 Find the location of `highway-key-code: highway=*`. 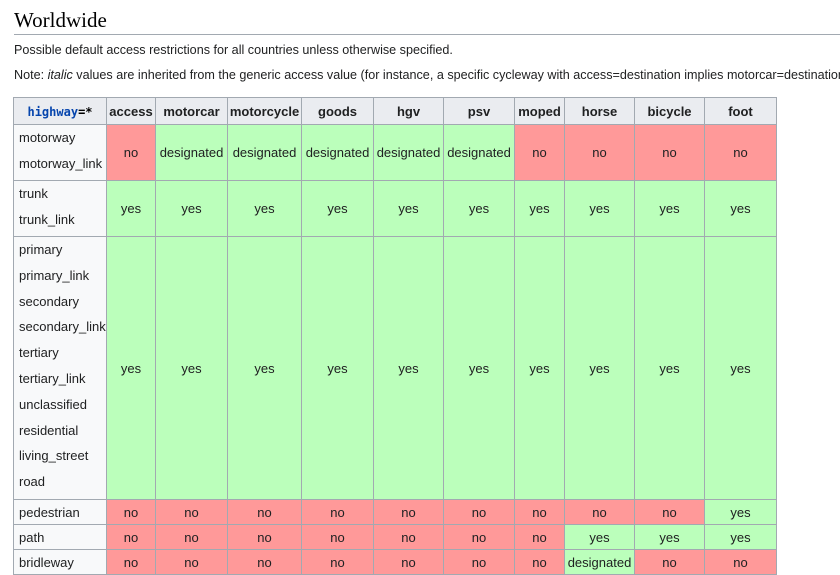

highway-key-code: highway=* is located at coordinates (60, 111).